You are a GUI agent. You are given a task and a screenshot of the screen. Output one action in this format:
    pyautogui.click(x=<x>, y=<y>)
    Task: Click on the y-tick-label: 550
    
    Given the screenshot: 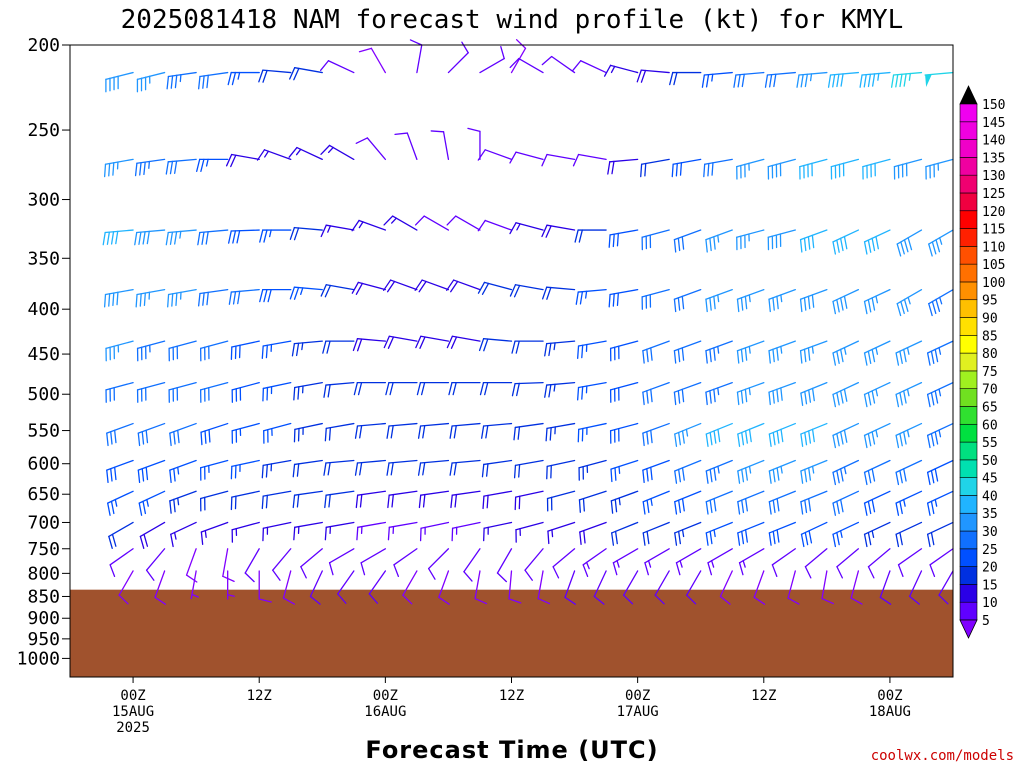 What is the action you would take?
    pyautogui.click(x=43, y=431)
    